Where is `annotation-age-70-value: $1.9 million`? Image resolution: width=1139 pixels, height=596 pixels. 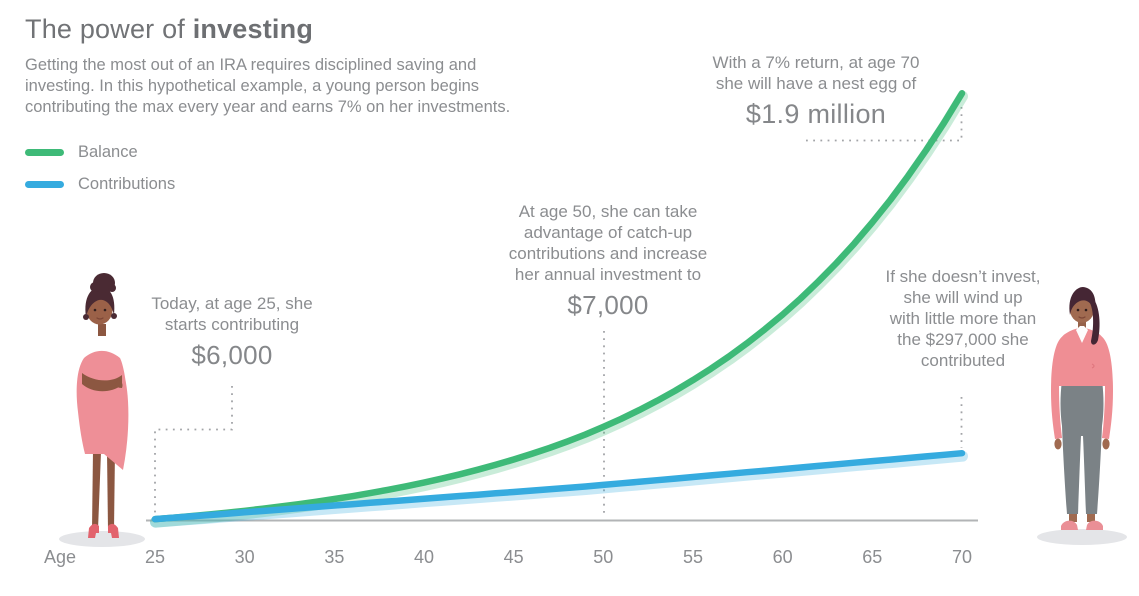
annotation-age-70-value: $1.9 million is located at coordinates (816, 114).